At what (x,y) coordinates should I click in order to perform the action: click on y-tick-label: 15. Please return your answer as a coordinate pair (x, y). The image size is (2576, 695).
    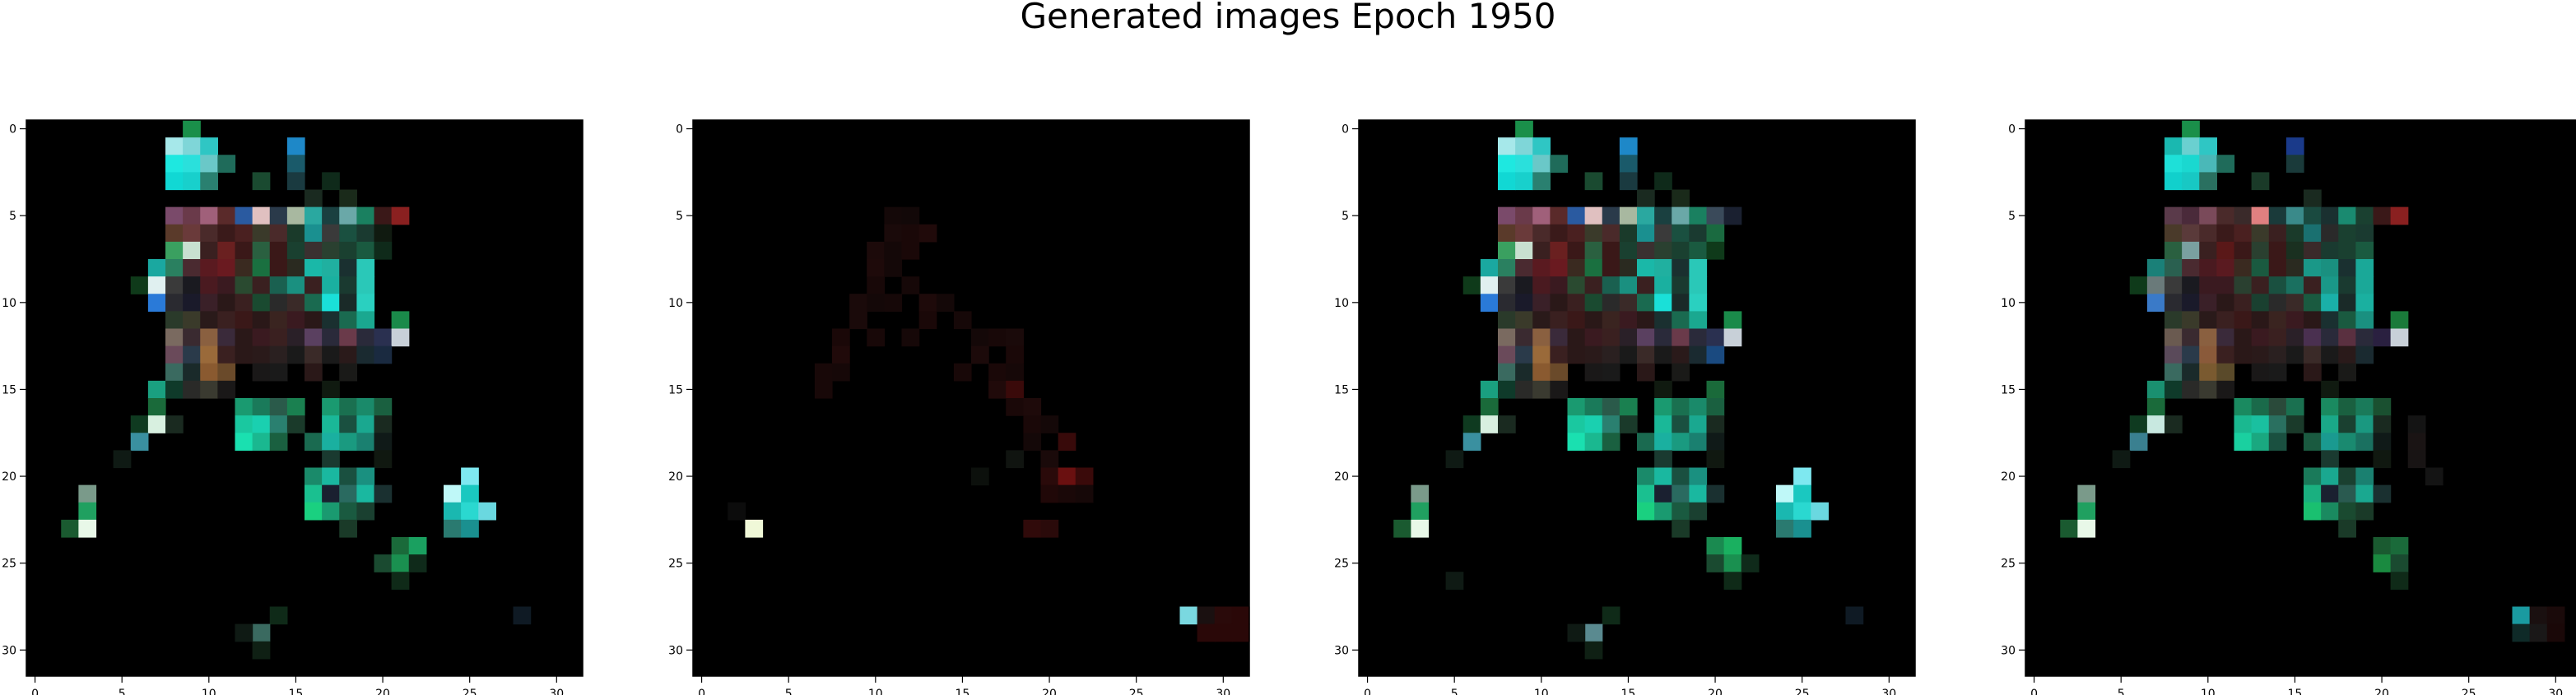
    Looking at the image, I should click on (2008, 389).